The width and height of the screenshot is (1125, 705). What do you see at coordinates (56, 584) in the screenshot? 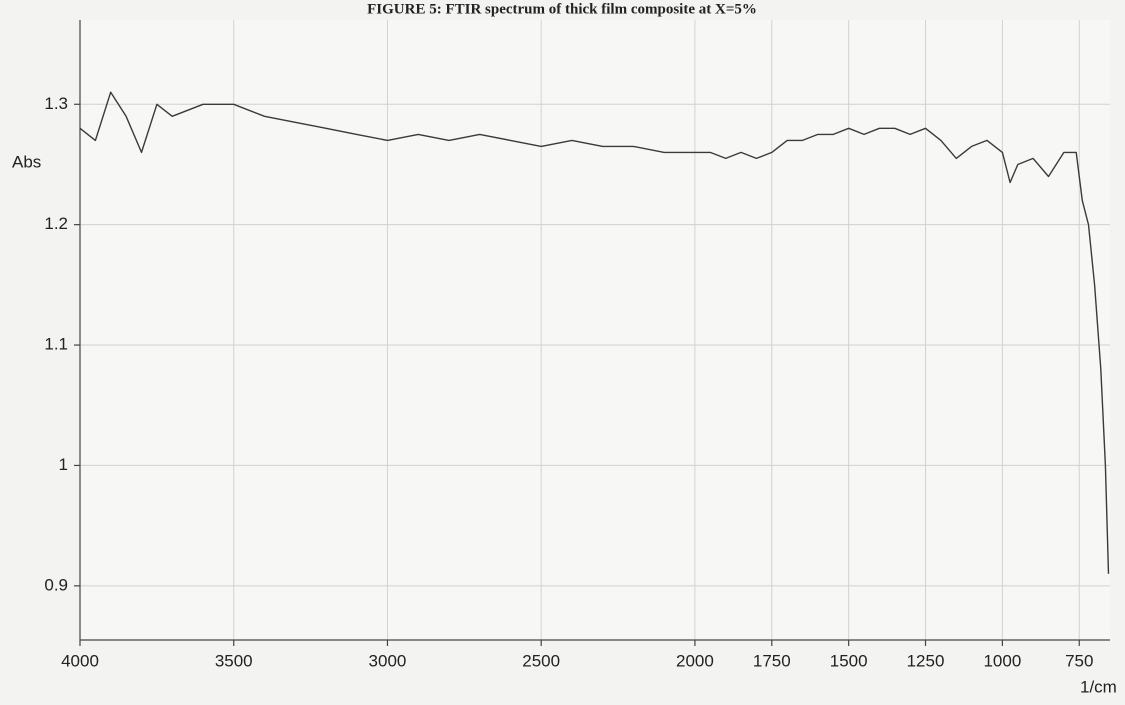
I see `y-tick-label: 0.9` at bounding box center [56, 584].